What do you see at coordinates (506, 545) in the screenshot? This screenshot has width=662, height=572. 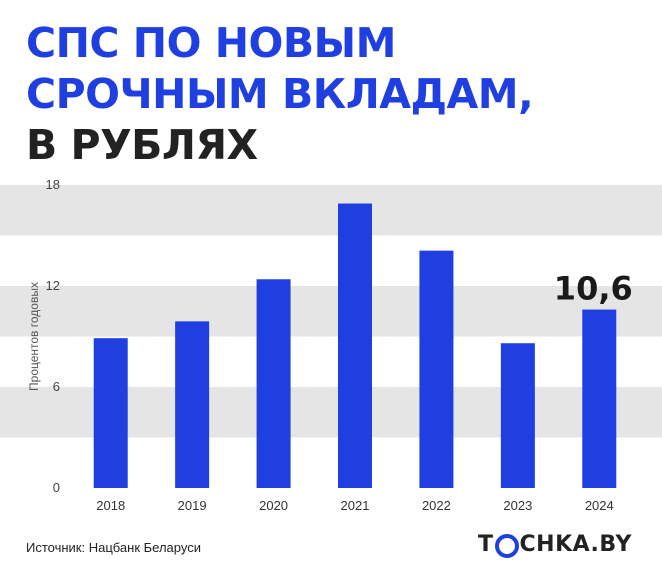 I see `logo-ring-icon` at bounding box center [506, 545].